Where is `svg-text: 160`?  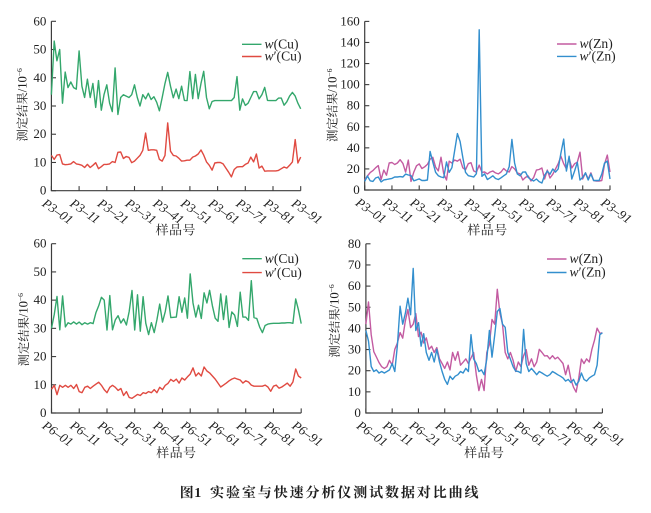 svg-text: 160 is located at coordinates (350, 20).